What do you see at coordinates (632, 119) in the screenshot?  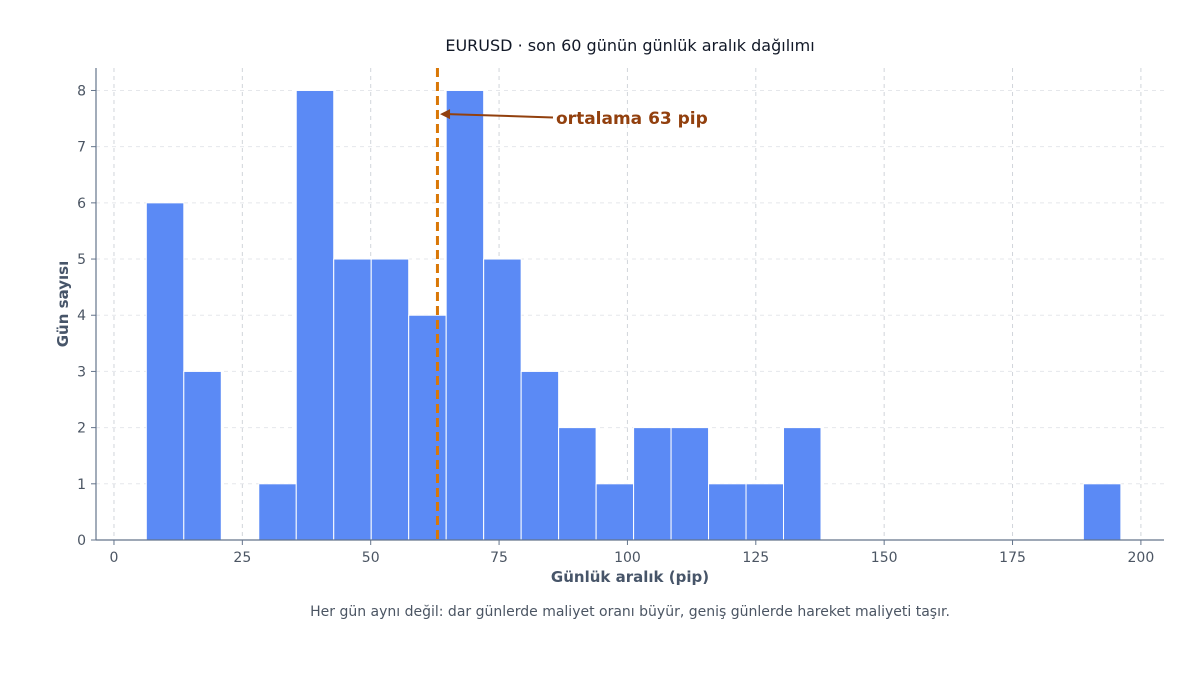 I see `mean-annotation-label: ortalama 63 pip` at bounding box center [632, 119].